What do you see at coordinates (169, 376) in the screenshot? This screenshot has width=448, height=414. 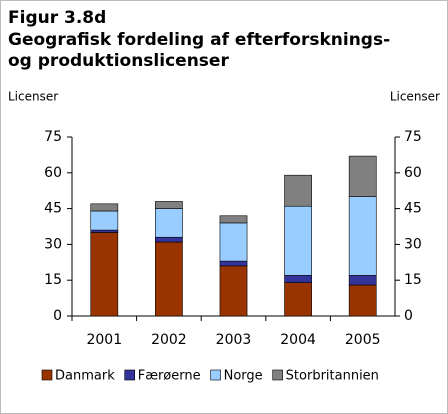 I see `legend-label: Færøerne` at bounding box center [169, 376].